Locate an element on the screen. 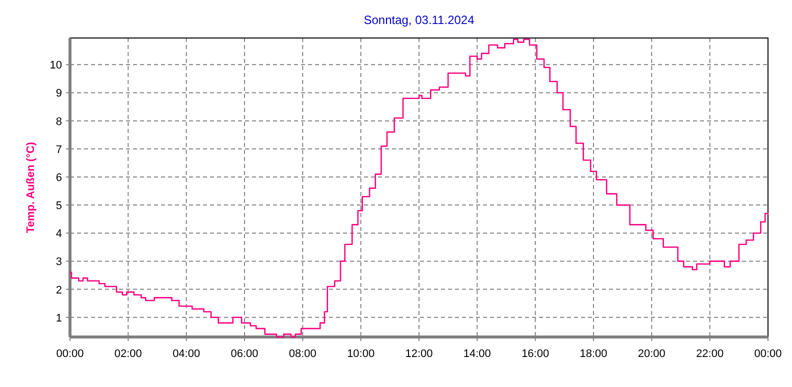 The width and height of the screenshot is (792, 387). y-tick-label: 5 is located at coordinates (59, 206).